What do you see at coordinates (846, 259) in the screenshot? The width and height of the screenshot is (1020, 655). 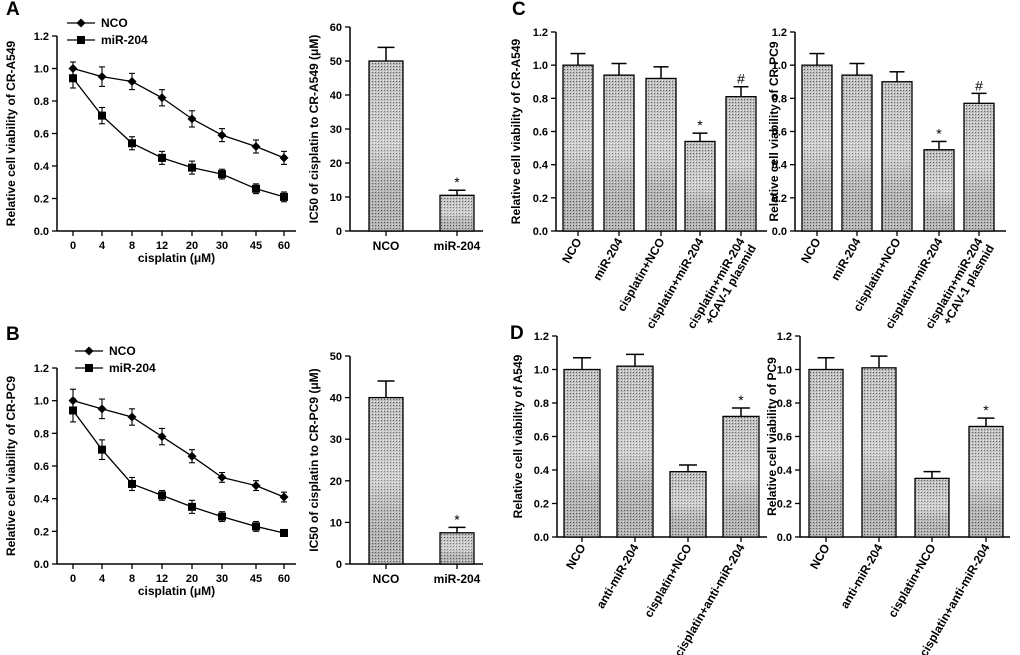 I see `x-tick-label: miR-204` at bounding box center [846, 259].